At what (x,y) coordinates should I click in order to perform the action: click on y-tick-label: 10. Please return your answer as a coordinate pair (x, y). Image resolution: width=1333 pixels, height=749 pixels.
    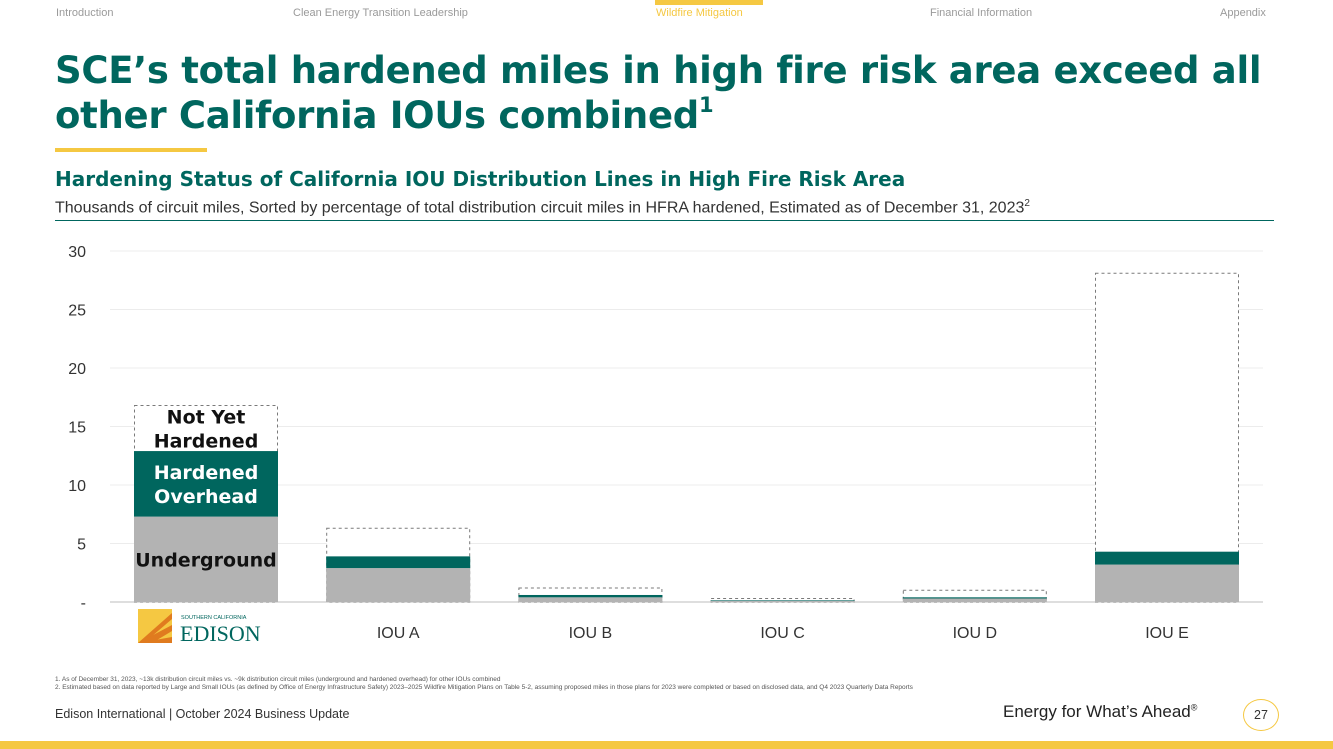
    Looking at the image, I should click on (77, 486).